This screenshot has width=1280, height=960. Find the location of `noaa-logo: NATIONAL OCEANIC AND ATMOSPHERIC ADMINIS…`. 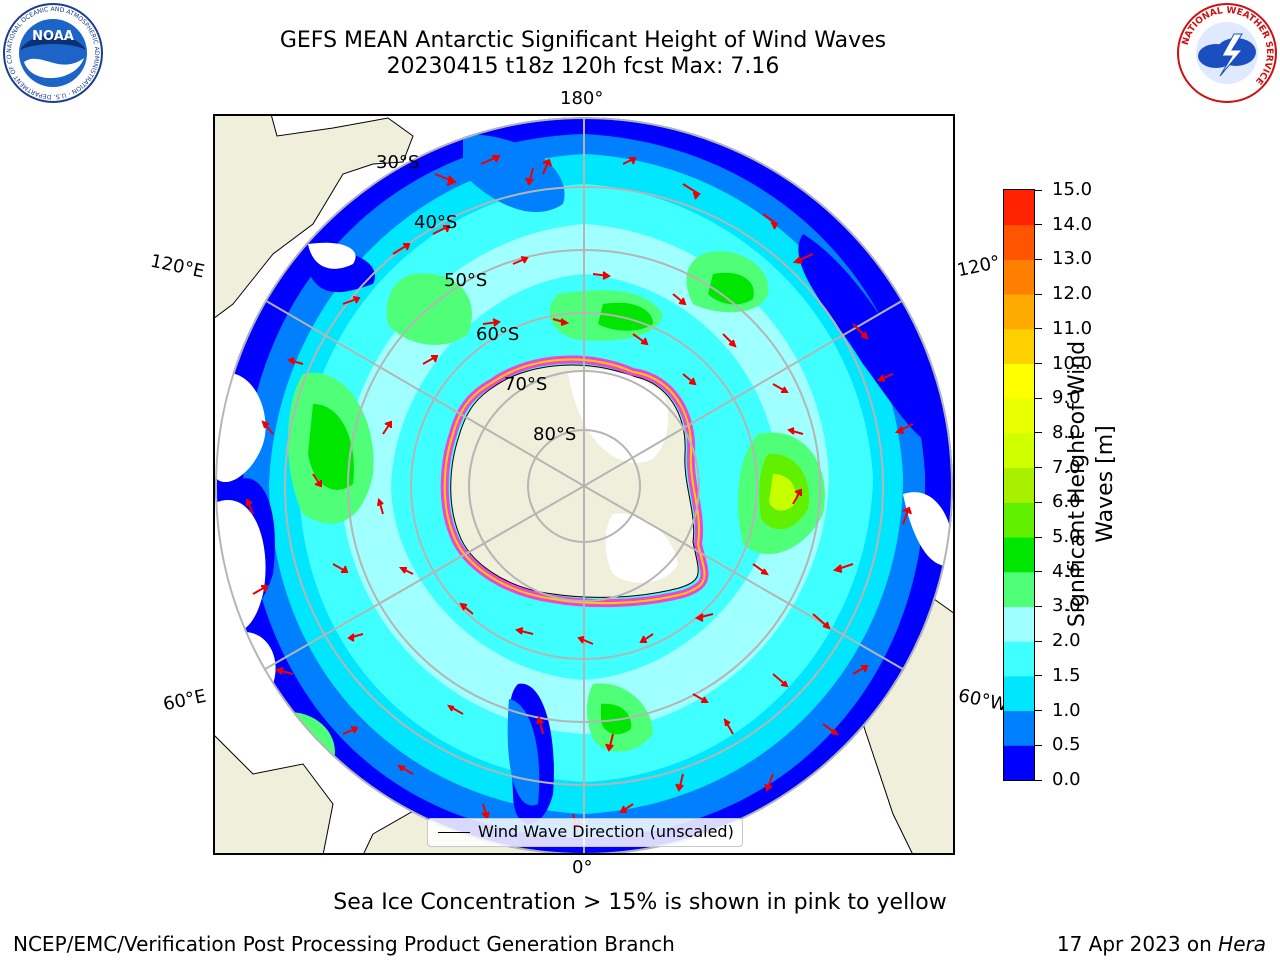

noaa-logo: NATIONAL OCEANIC AND ATMOSPHERIC ADMINIS… is located at coordinates (52, 52).